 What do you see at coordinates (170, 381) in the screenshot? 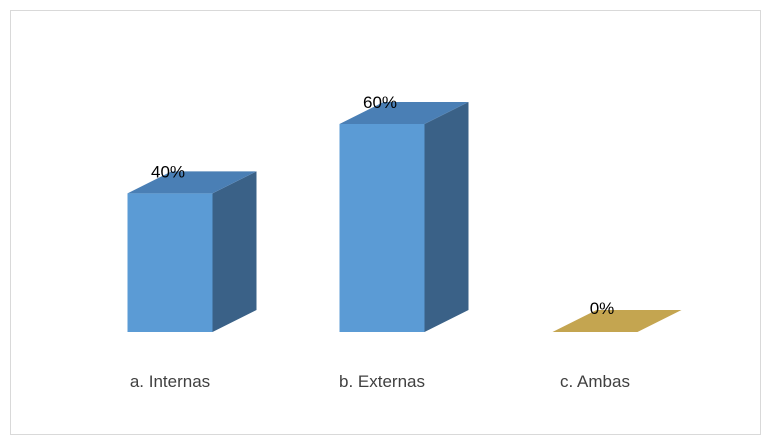
I see `category-label-a-internas: a. Internas` at bounding box center [170, 381].